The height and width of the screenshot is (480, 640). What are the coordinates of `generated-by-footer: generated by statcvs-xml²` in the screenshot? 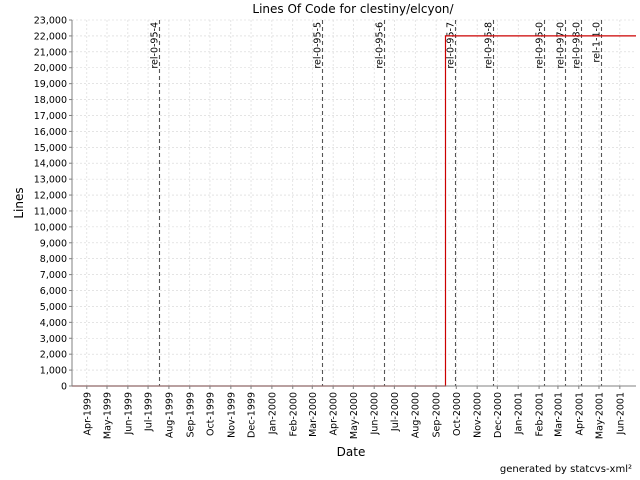 It's located at (565, 469).